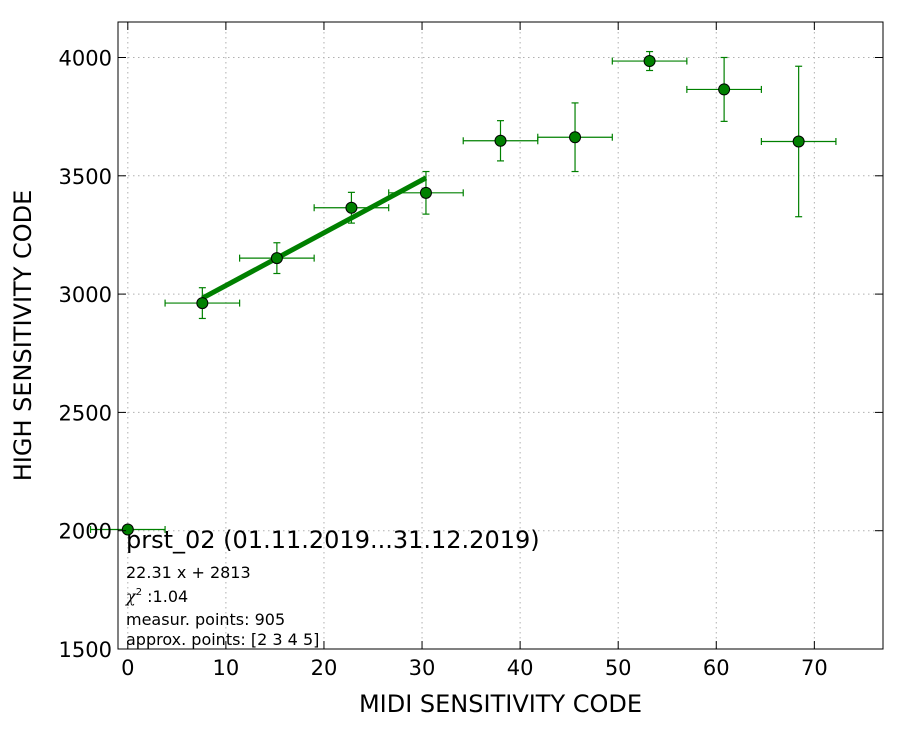 Image resolution: width=910 pixels, height=746 pixels. What do you see at coordinates (127, 668) in the screenshot?
I see `x-tick-label: 0` at bounding box center [127, 668].